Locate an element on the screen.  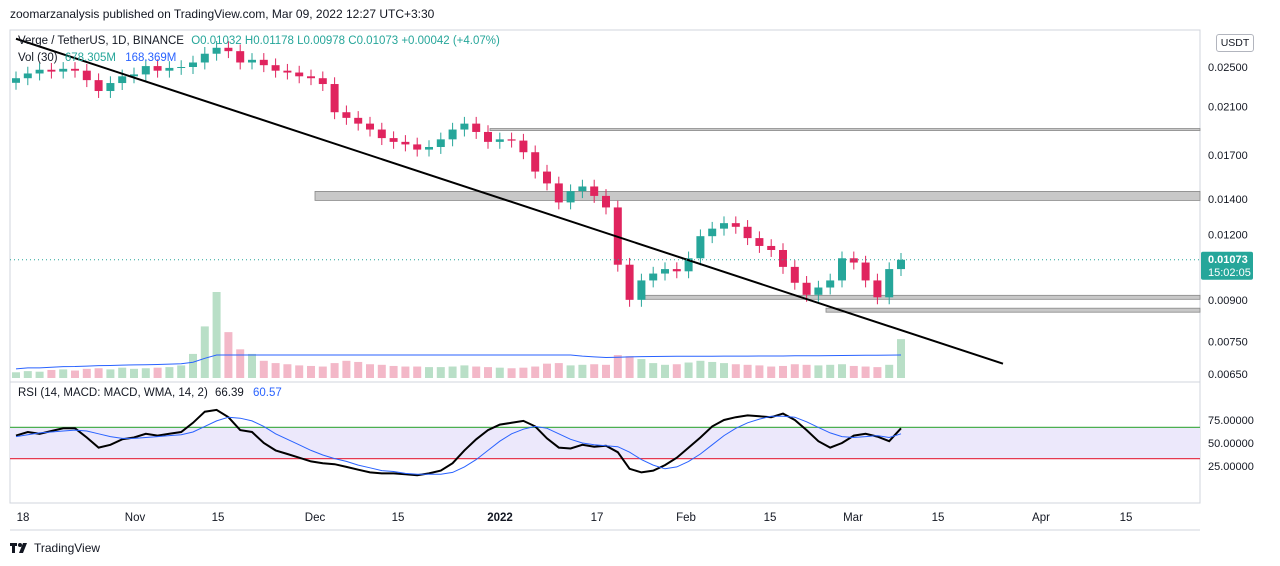
support-zone-upper is located at coordinates (922, 297).